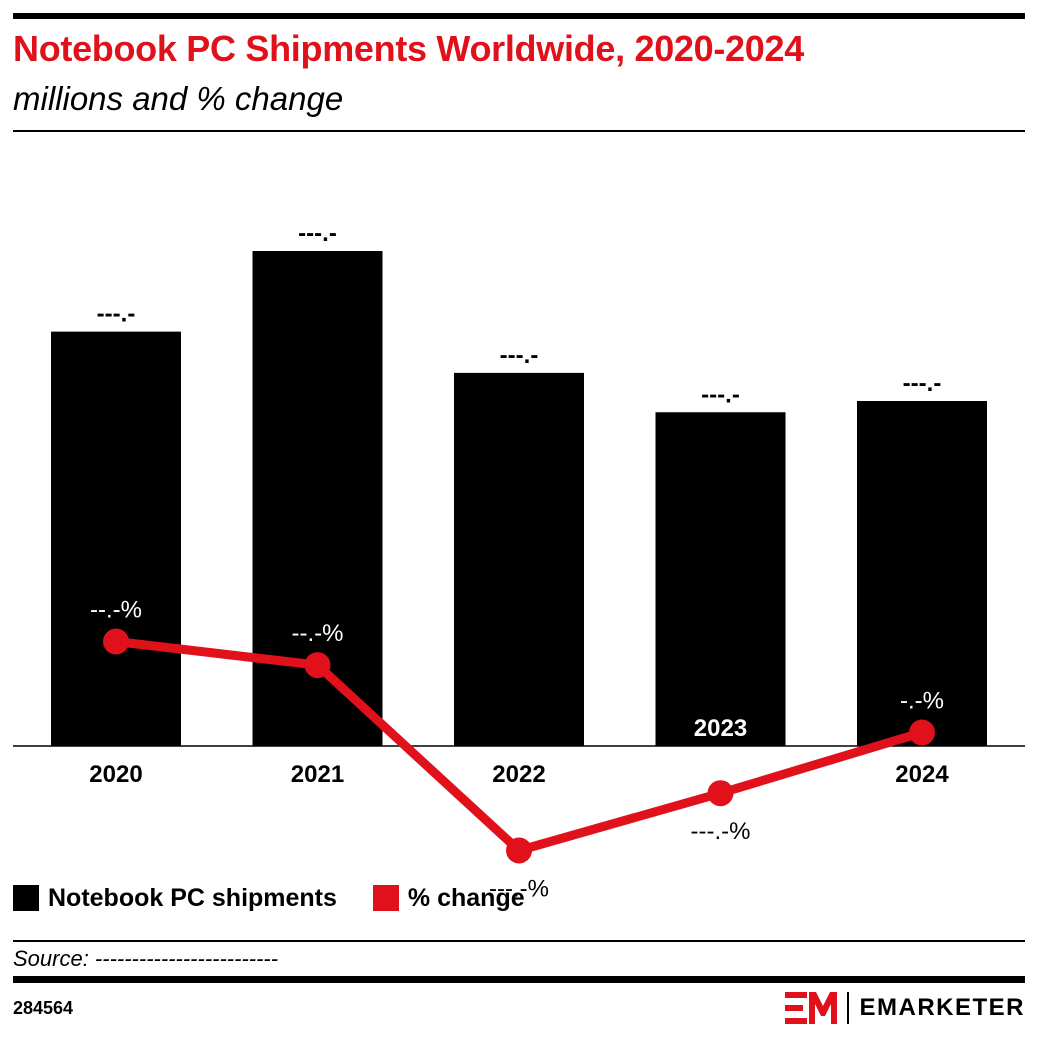  I want to click on x-tick-label-2021: 2021, so click(317, 774).